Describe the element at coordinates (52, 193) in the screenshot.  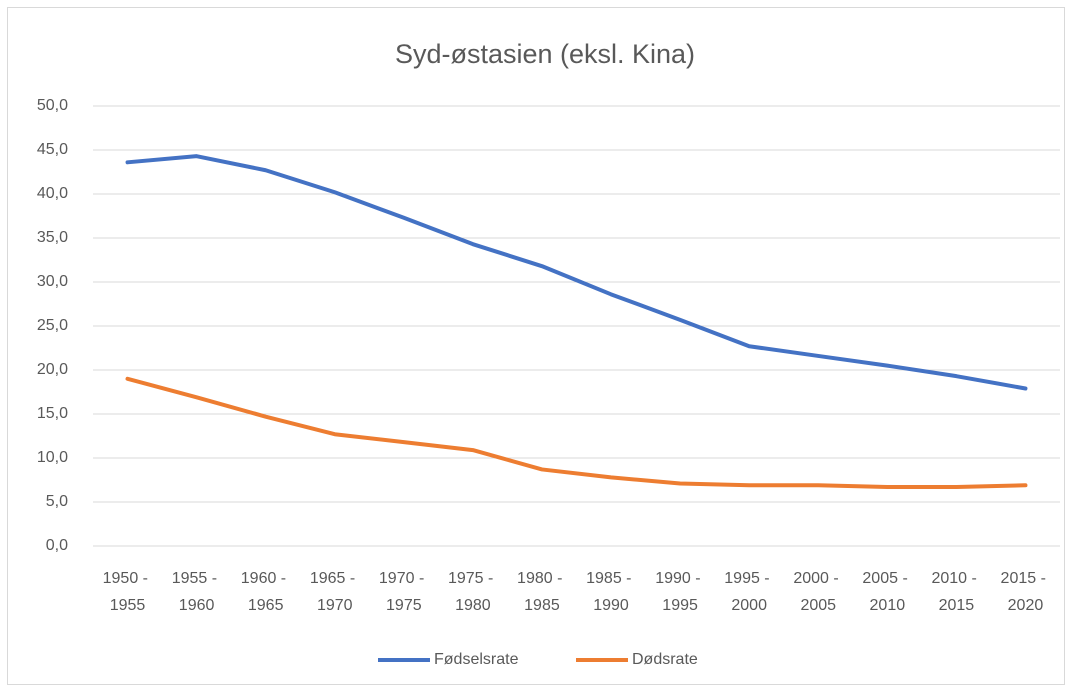
I see `y-tick-label: 40,0` at that location.